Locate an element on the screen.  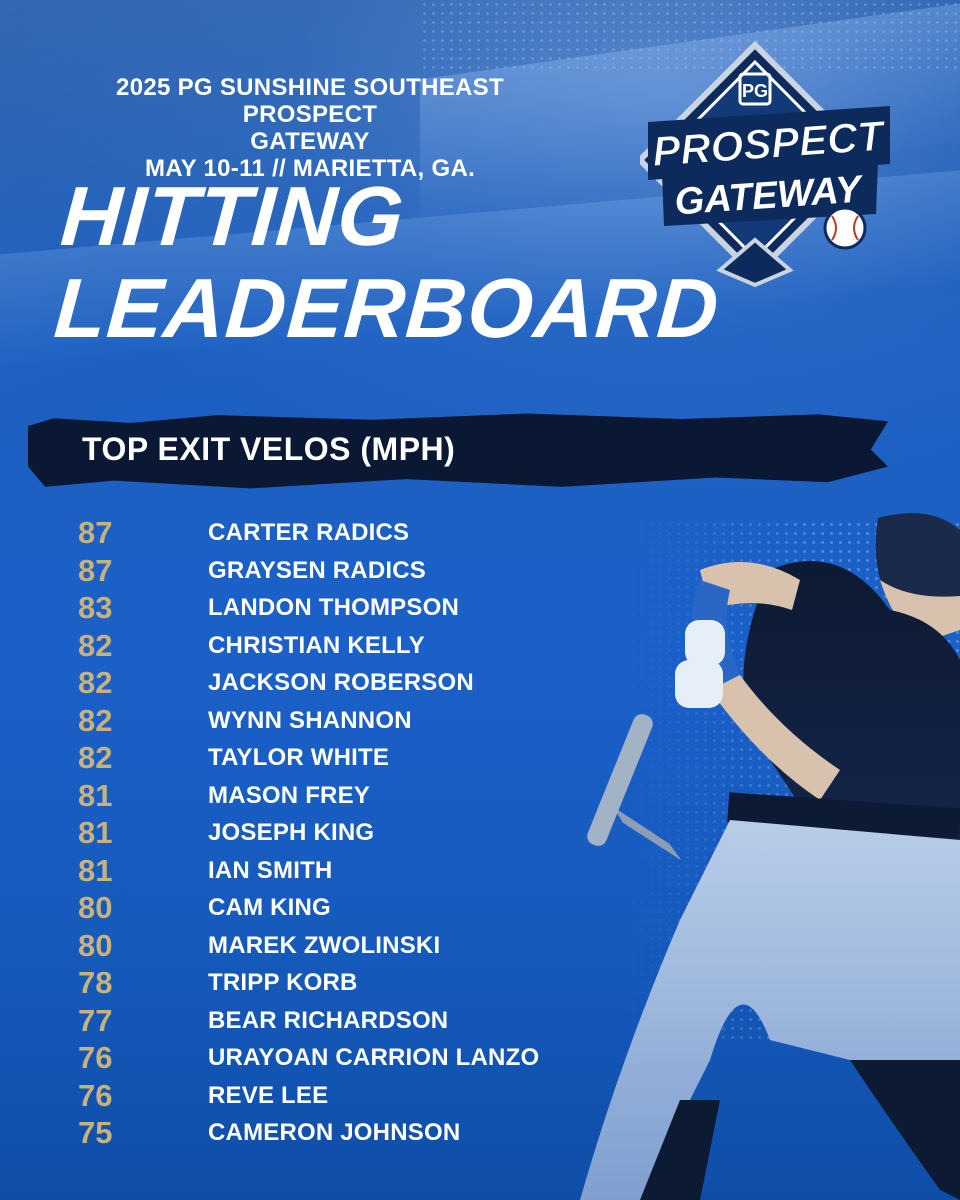
leaderboard-row: 82 TAYLOR WHITE is located at coordinates (350, 758).